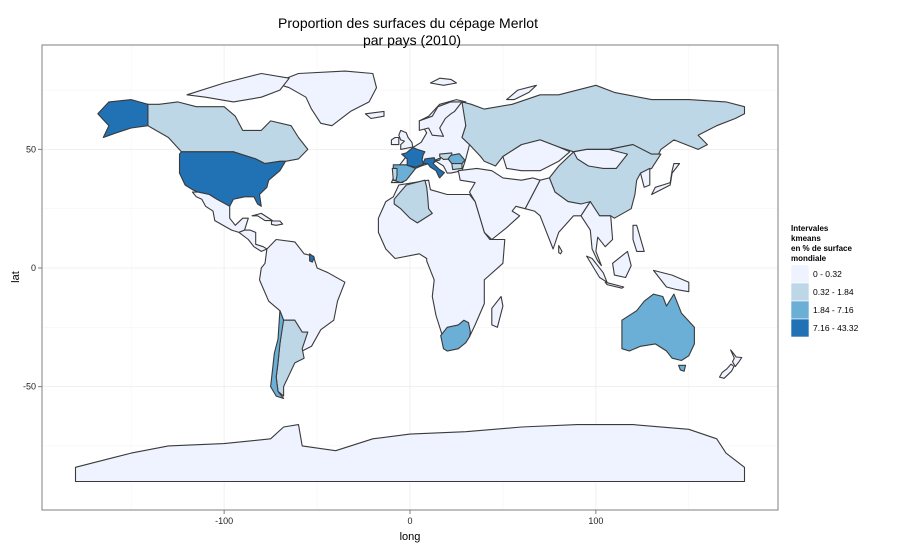  What do you see at coordinates (601, 158) in the screenshot?
I see `mongolia-region` at bounding box center [601, 158].